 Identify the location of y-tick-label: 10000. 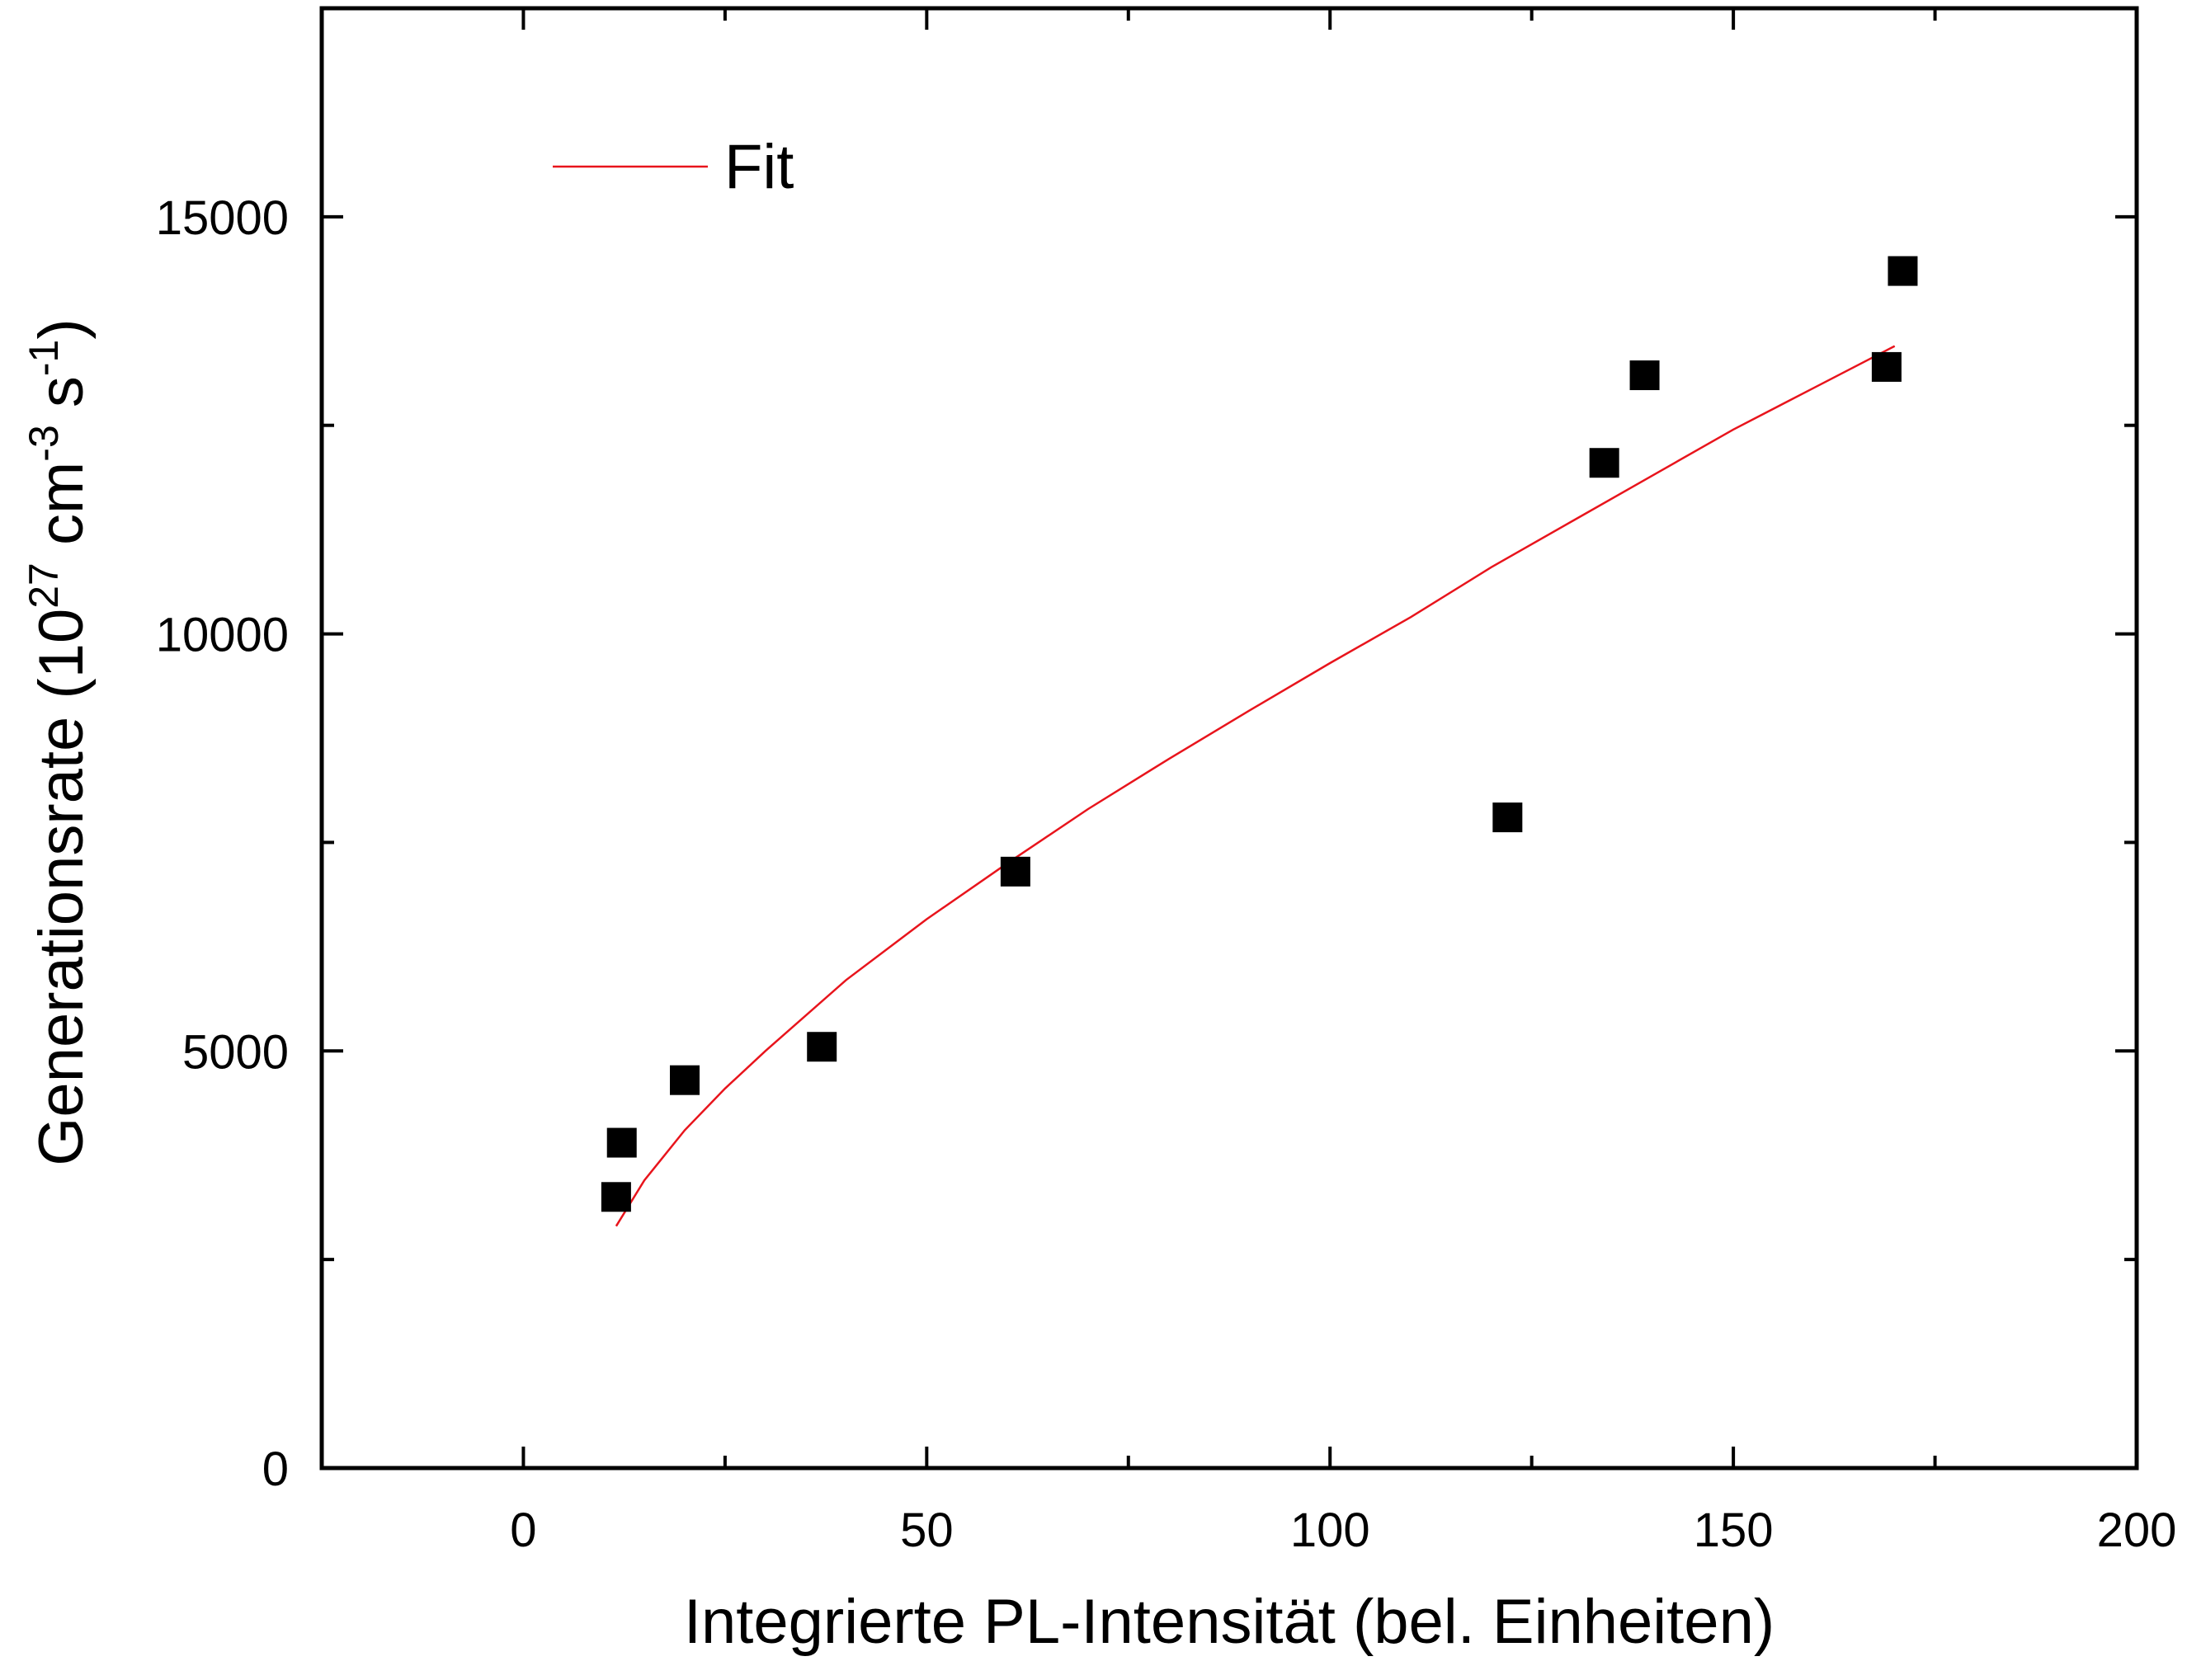
(222, 635).